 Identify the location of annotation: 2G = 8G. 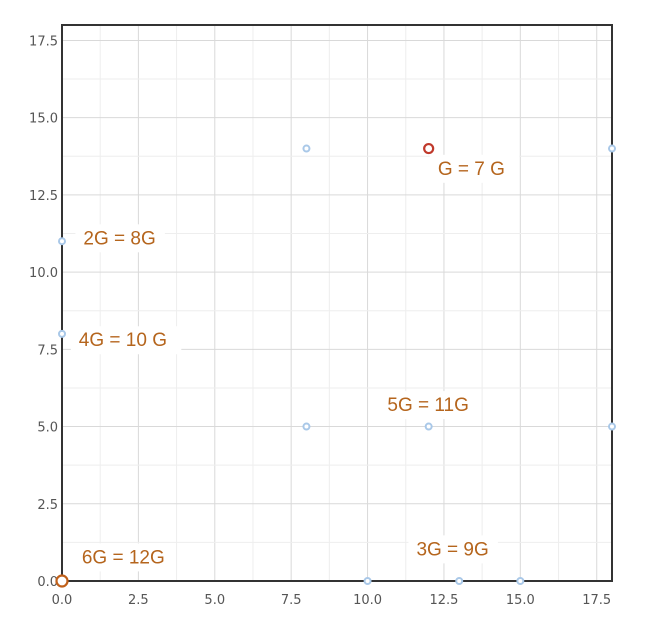
(120, 238).